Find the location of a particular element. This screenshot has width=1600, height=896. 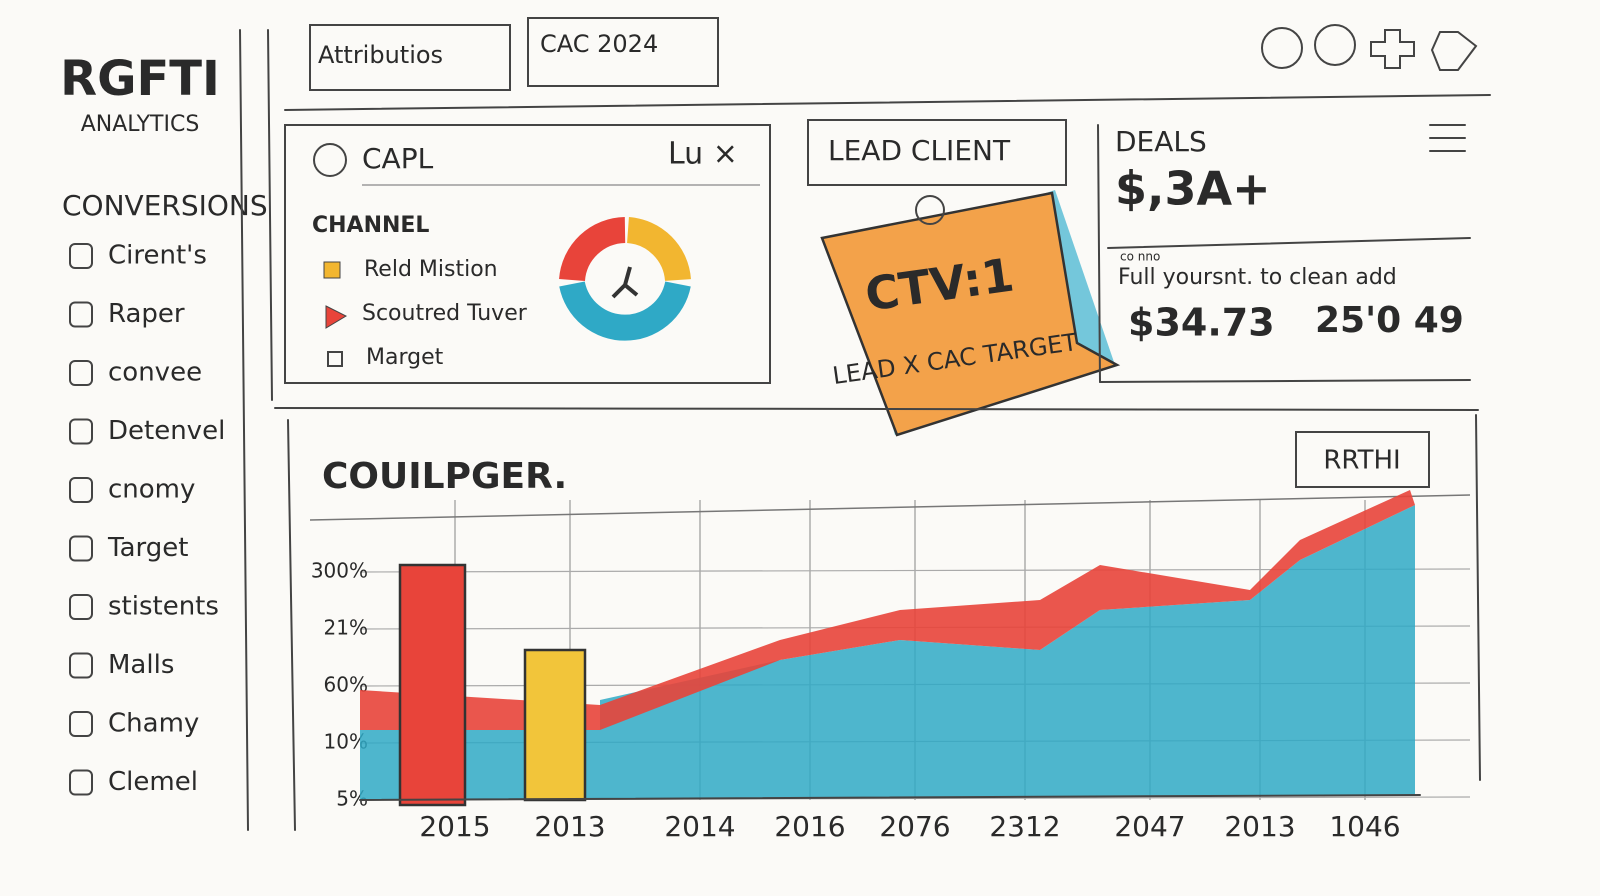

x-axis: 2015 2013 2014 2016 2076 2312 2047 2013 1046 is located at coordinates (909, 826).